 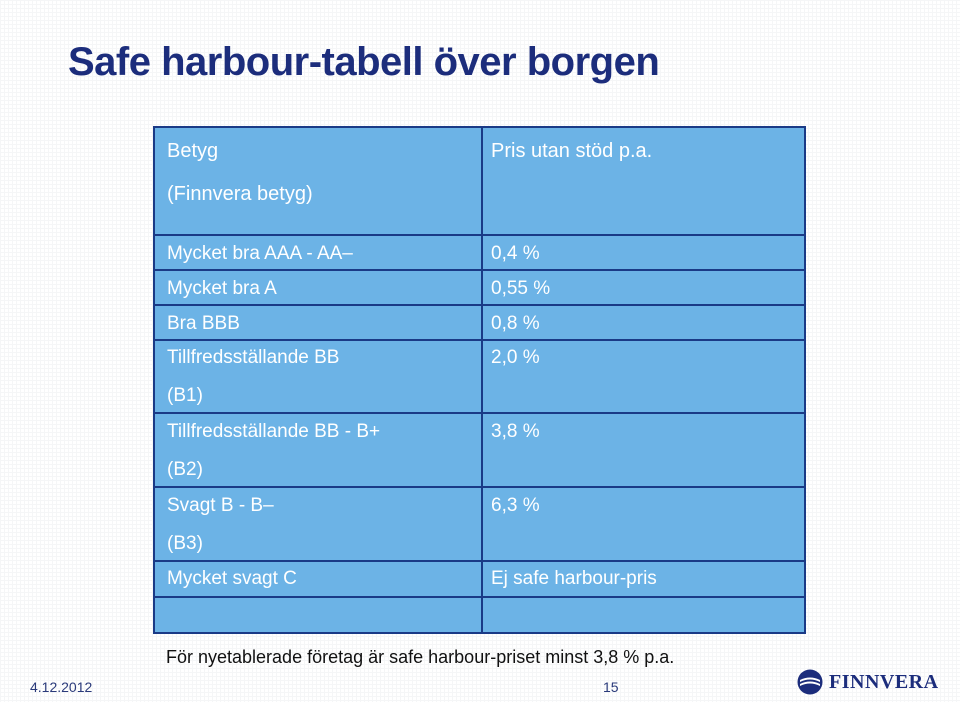 What do you see at coordinates (203, 323) in the screenshot?
I see `row-rating: Bra BBB` at bounding box center [203, 323].